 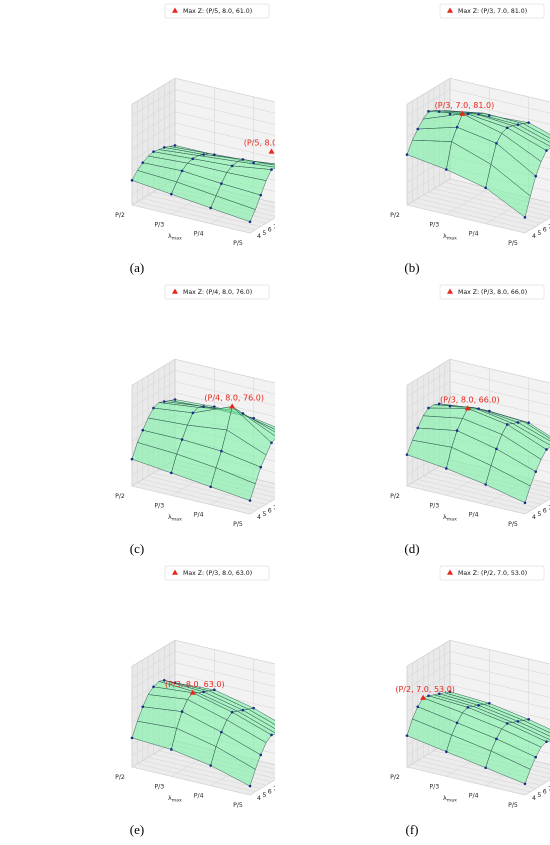 I want to click on legend-text: Max Z: (P/3, 7.0, 81.0), so click(x=492, y=11).